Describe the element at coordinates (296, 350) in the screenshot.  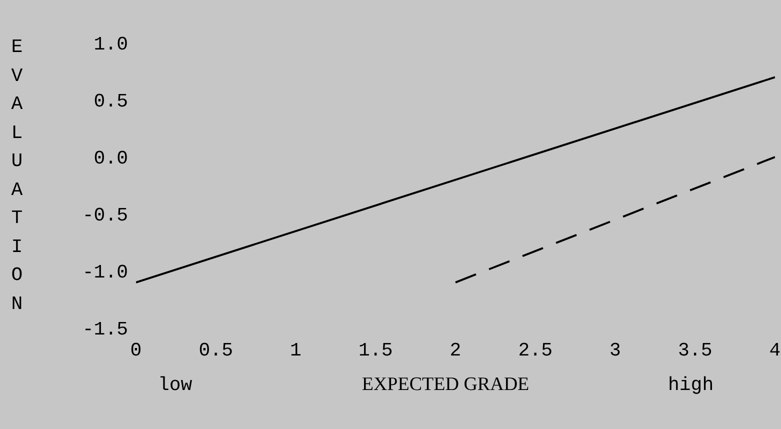
I see `x-tick-label: 1` at that location.